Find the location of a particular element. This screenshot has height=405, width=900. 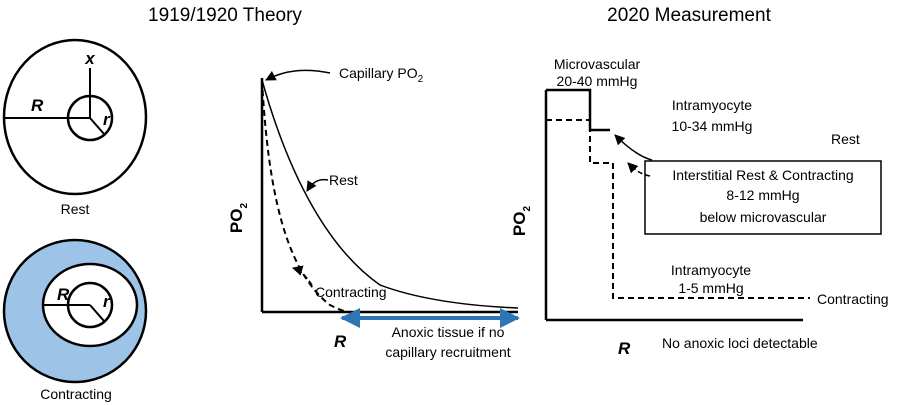

contracting-r-line is located at coordinates (97, 313).